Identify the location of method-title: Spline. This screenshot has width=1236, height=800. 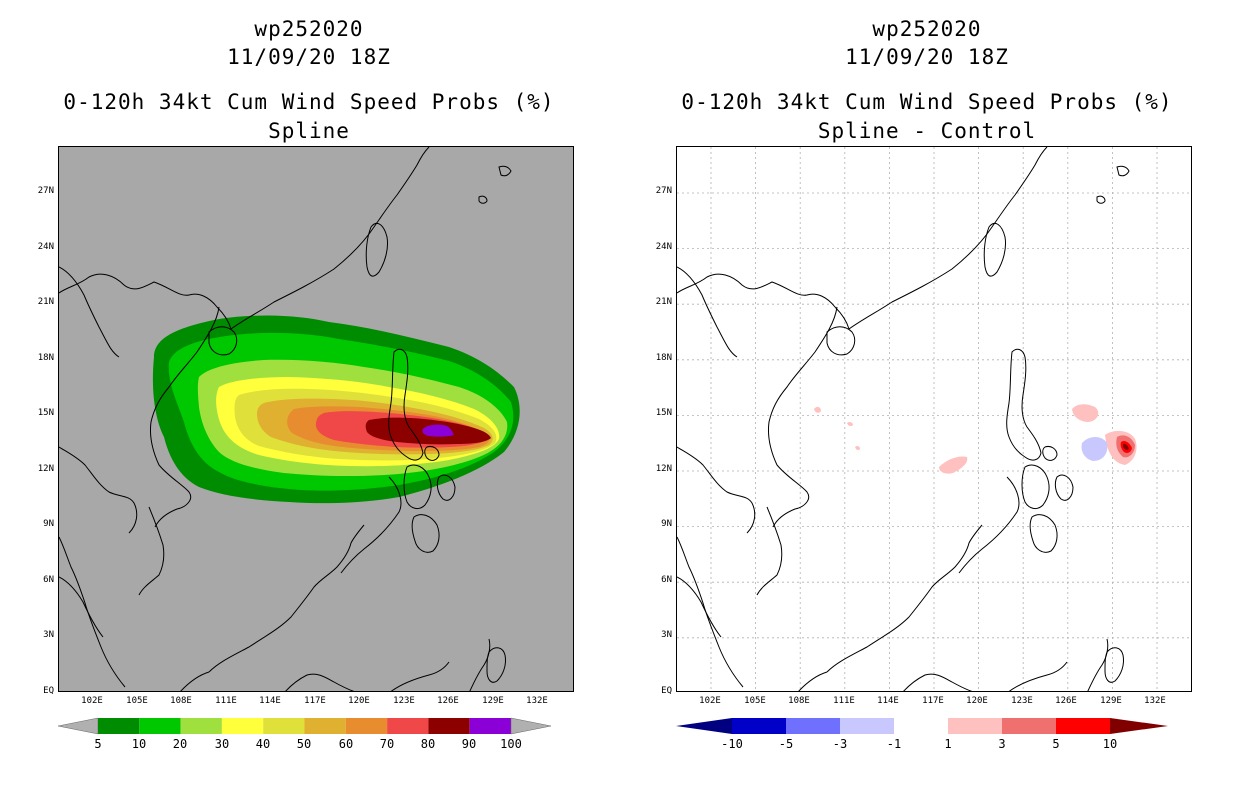
(309, 131).